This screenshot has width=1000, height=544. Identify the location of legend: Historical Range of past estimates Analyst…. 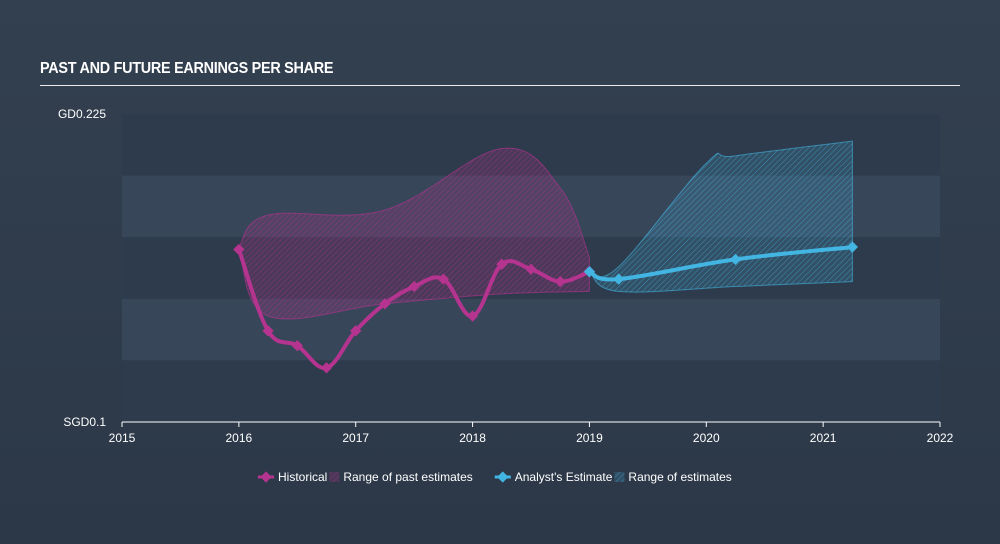
(495, 477).